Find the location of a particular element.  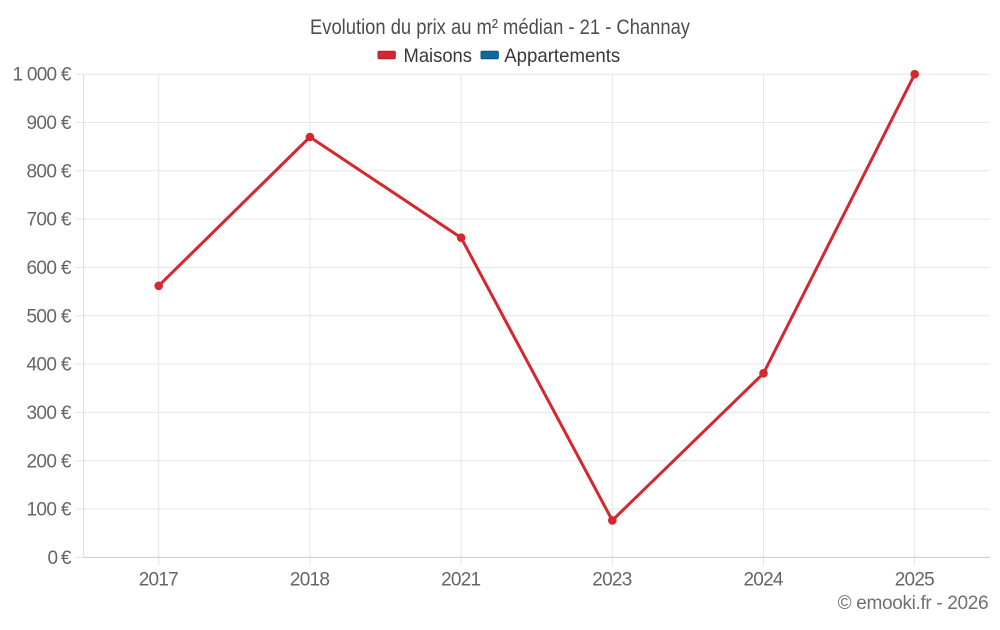

svg-text: 2024 is located at coordinates (764, 580).